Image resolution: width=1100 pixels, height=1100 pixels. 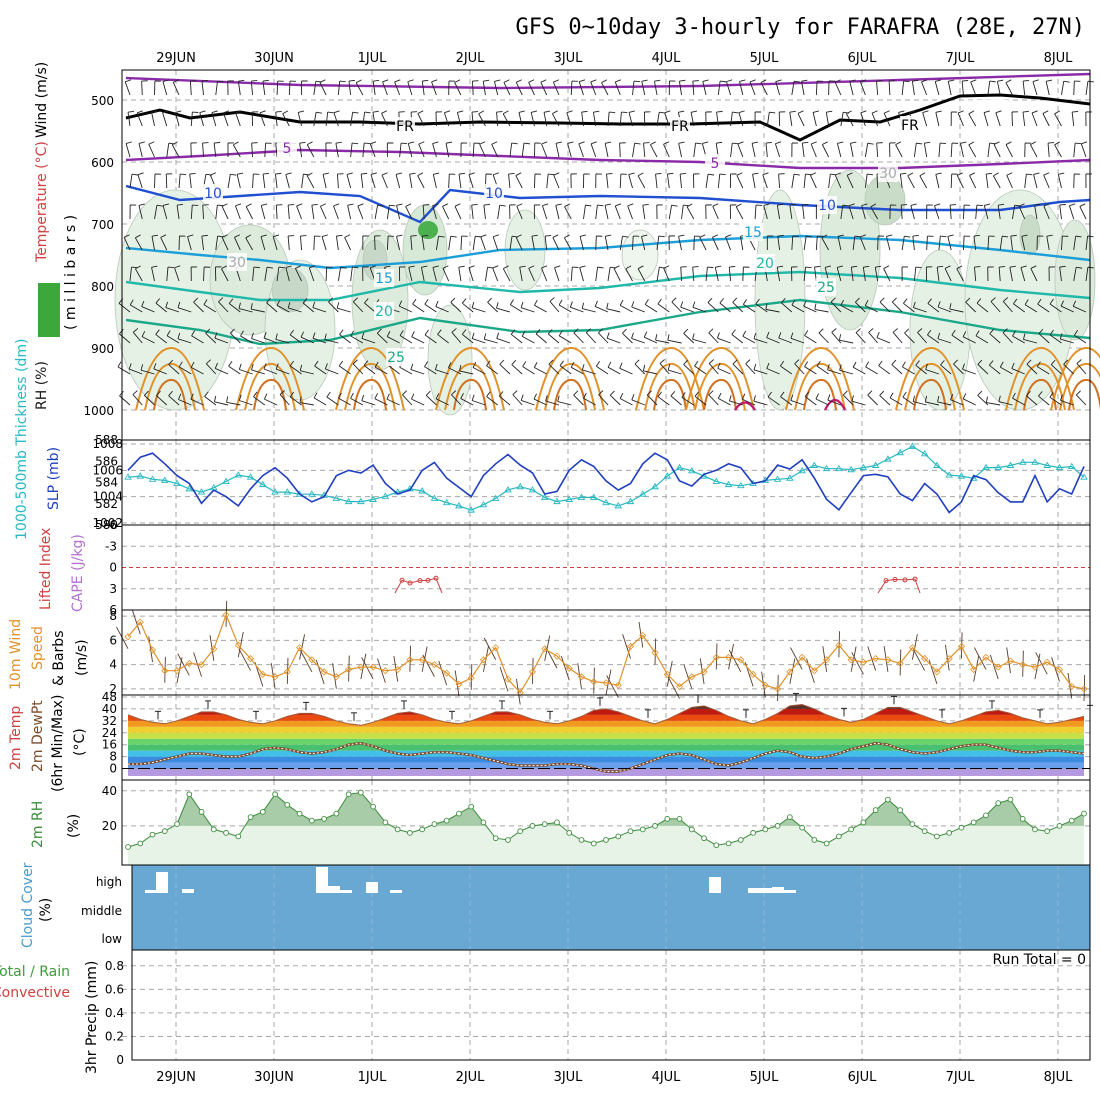 I want to click on high-cloud-bar, so click(x=760, y=890).